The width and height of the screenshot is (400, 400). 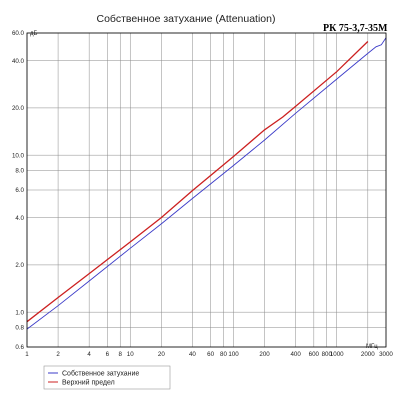 What do you see at coordinates (108, 354) in the screenshot?
I see `x-tick-label: 6` at bounding box center [108, 354].